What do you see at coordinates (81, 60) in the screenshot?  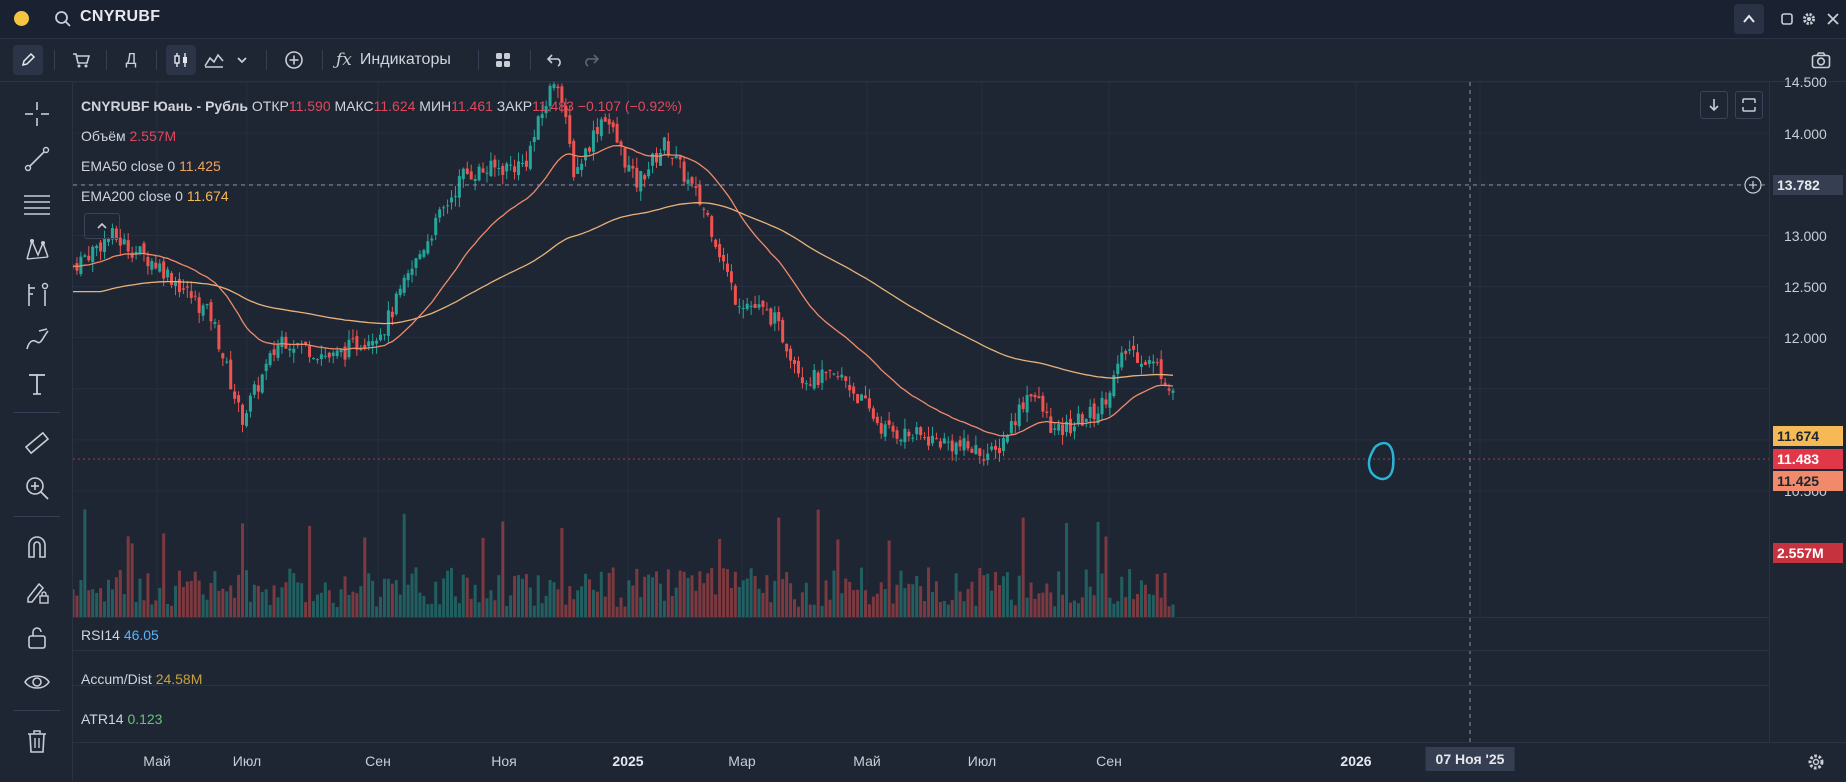 I see `cart-icon` at bounding box center [81, 60].